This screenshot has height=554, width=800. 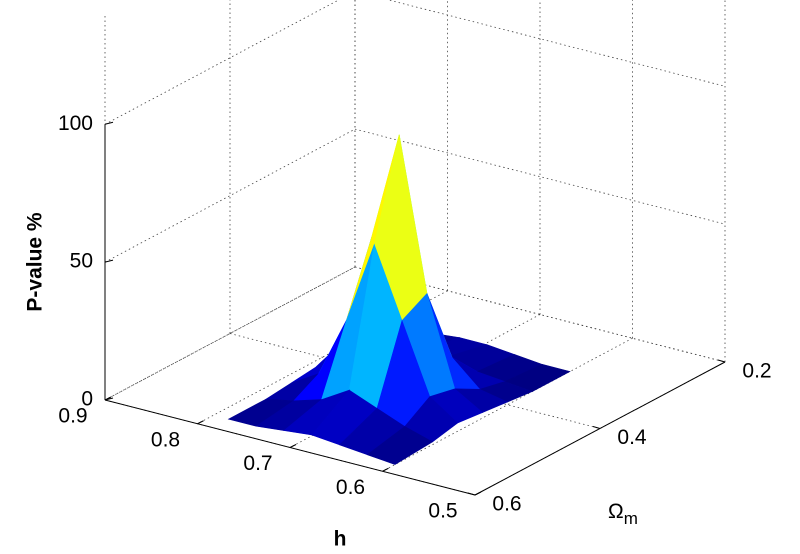 I want to click on x-tick-label: 0.7, so click(x=257, y=463).